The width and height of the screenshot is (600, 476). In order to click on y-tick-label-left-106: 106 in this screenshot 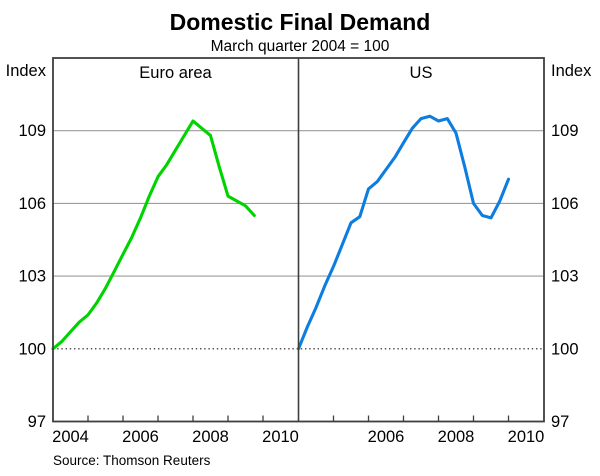, I will do `click(32, 204)`.